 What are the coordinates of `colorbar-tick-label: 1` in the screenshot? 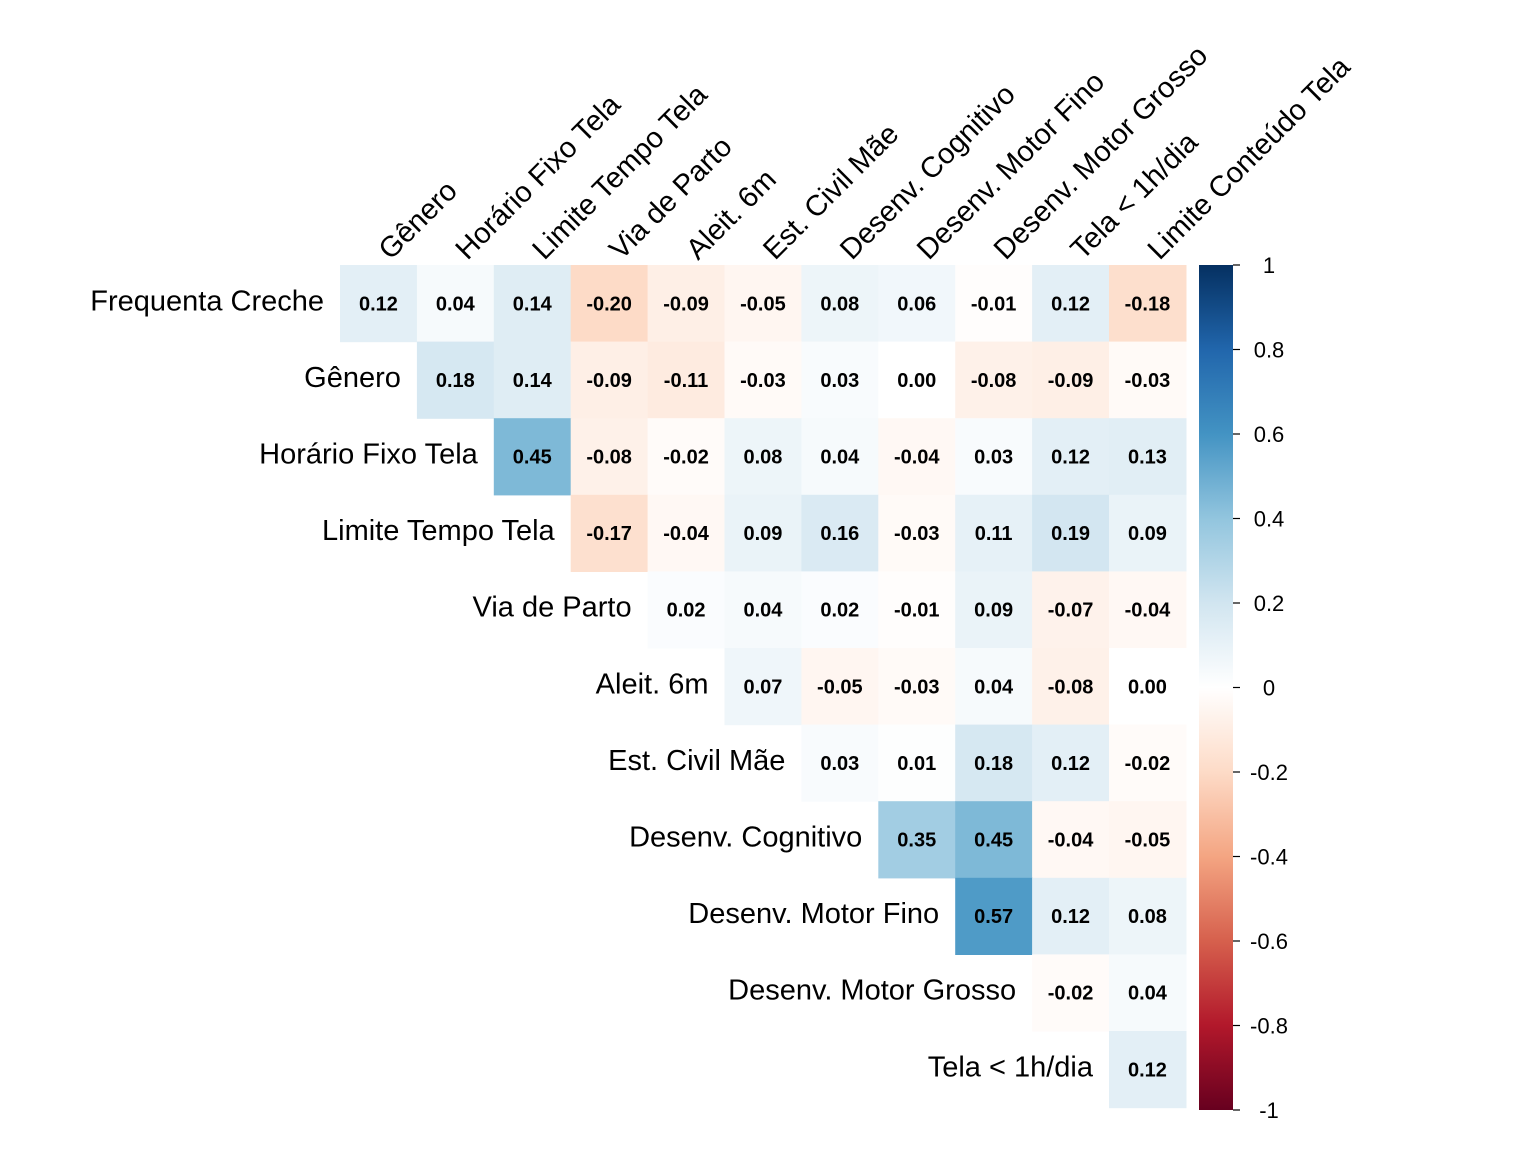 It's located at (1269, 265).